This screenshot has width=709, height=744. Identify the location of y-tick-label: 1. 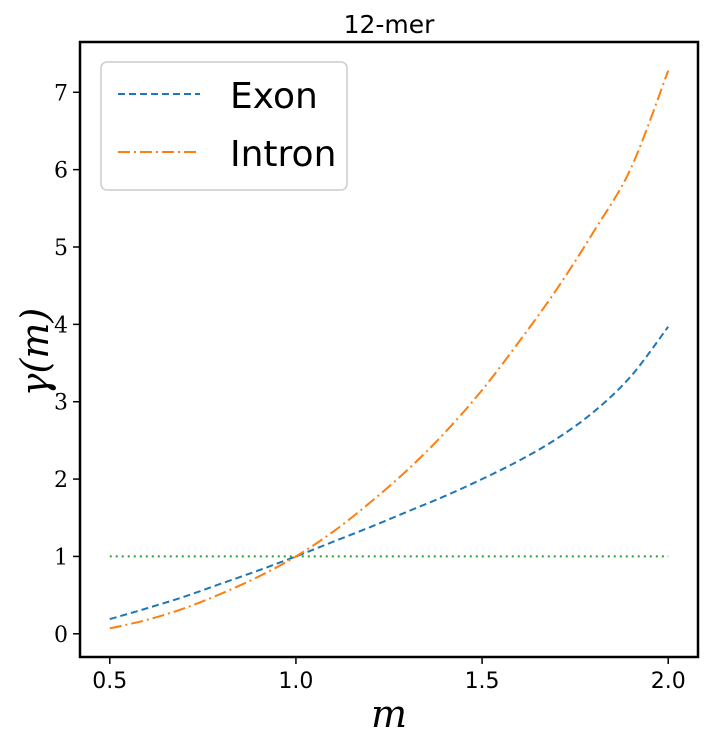
(61, 557).